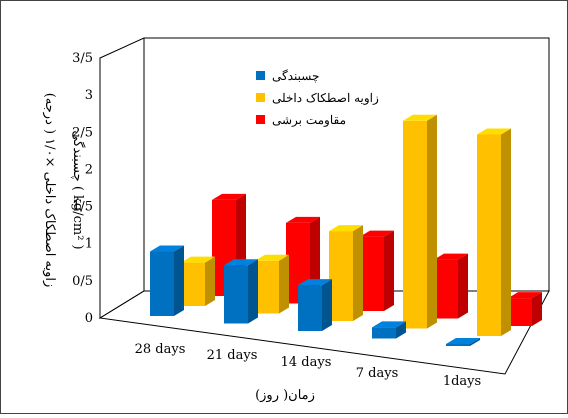 The image size is (568, 418). Describe the element at coordinates (306, 362) in the screenshot. I see `x-category-label: 14 days` at that location.